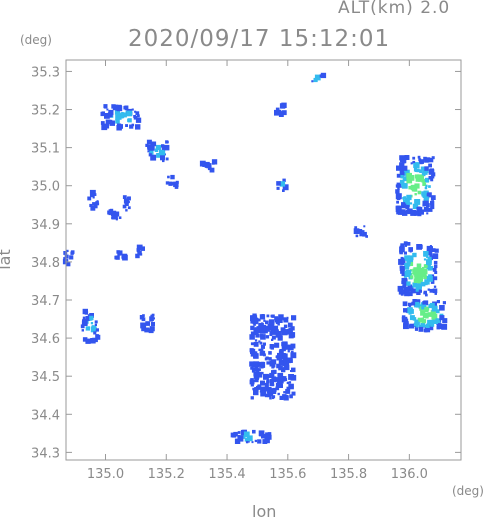 The width and height of the screenshot is (491, 521). Describe the element at coordinates (468, 491) in the screenshot. I see `x-unit-label: (deg)` at that location.